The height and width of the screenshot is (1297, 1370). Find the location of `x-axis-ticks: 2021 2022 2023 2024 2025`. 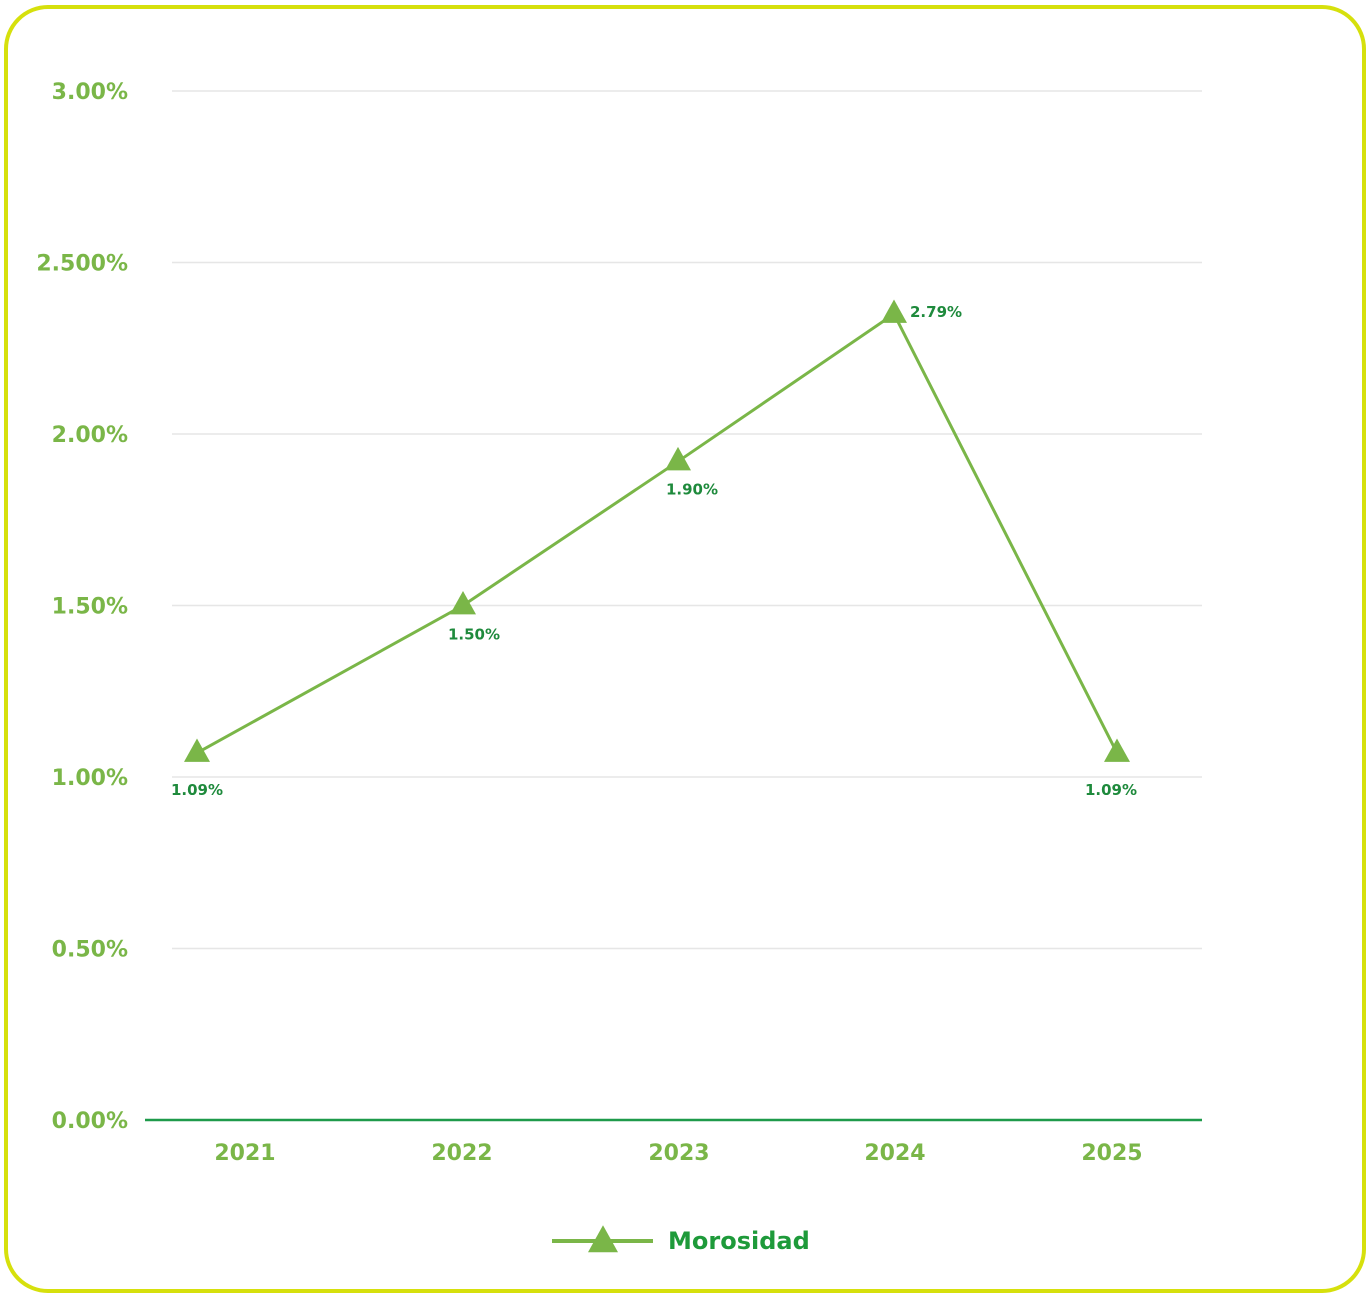

x-axis-ticks: 2021 2022 2023 2024 2025 is located at coordinates (678, 1153).